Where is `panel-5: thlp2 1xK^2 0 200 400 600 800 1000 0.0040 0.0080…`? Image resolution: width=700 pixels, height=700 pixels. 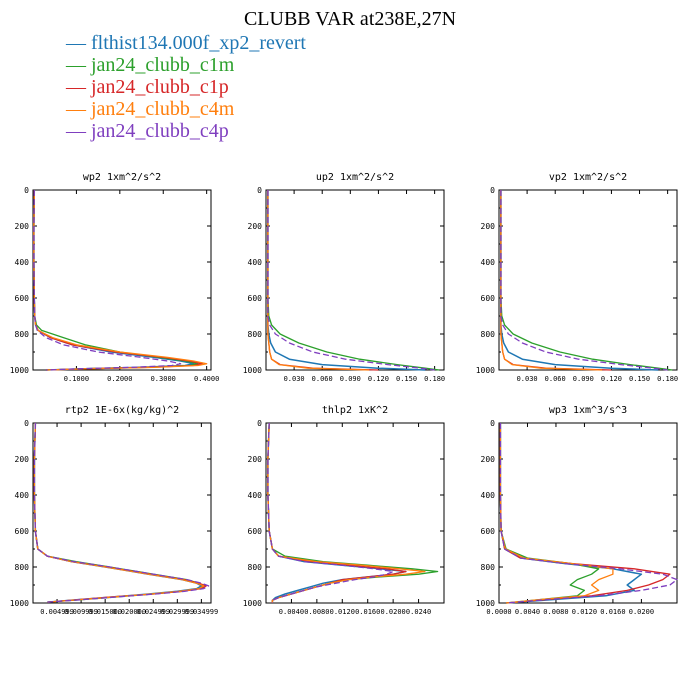
panel-5: thlp2 1xK^2 0 200 400 600 800 1000 0.0040 0.0080… is located at coordinates (344, 510).